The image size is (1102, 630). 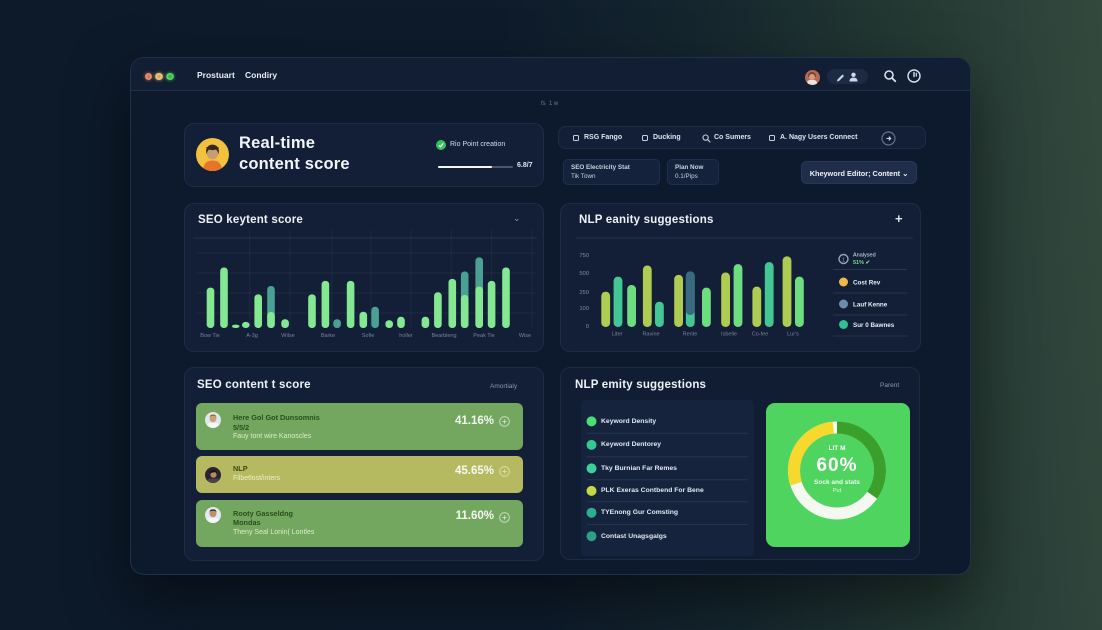 What do you see at coordinates (862, 263) in the screenshot?
I see `svg-text: 51% ✔` at bounding box center [862, 263].